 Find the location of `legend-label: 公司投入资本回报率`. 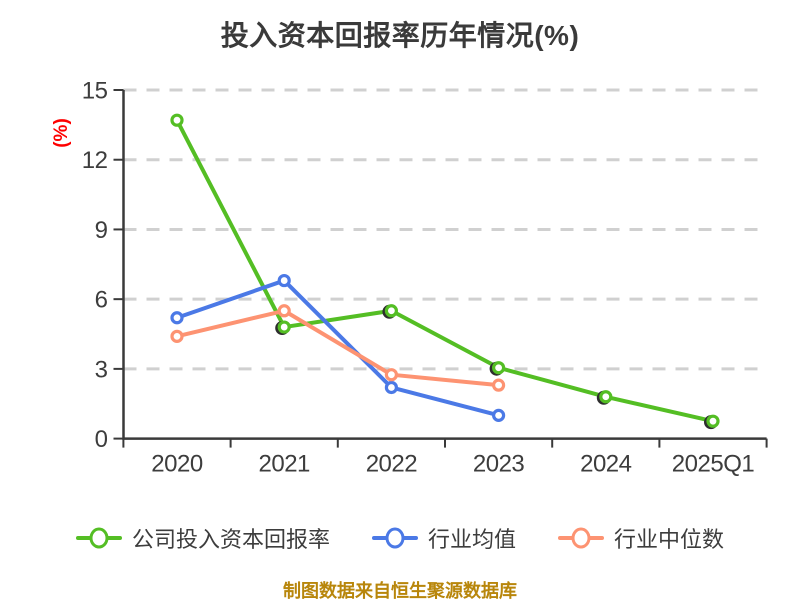

legend-label: 公司投入资本回报率 is located at coordinates (230, 539).